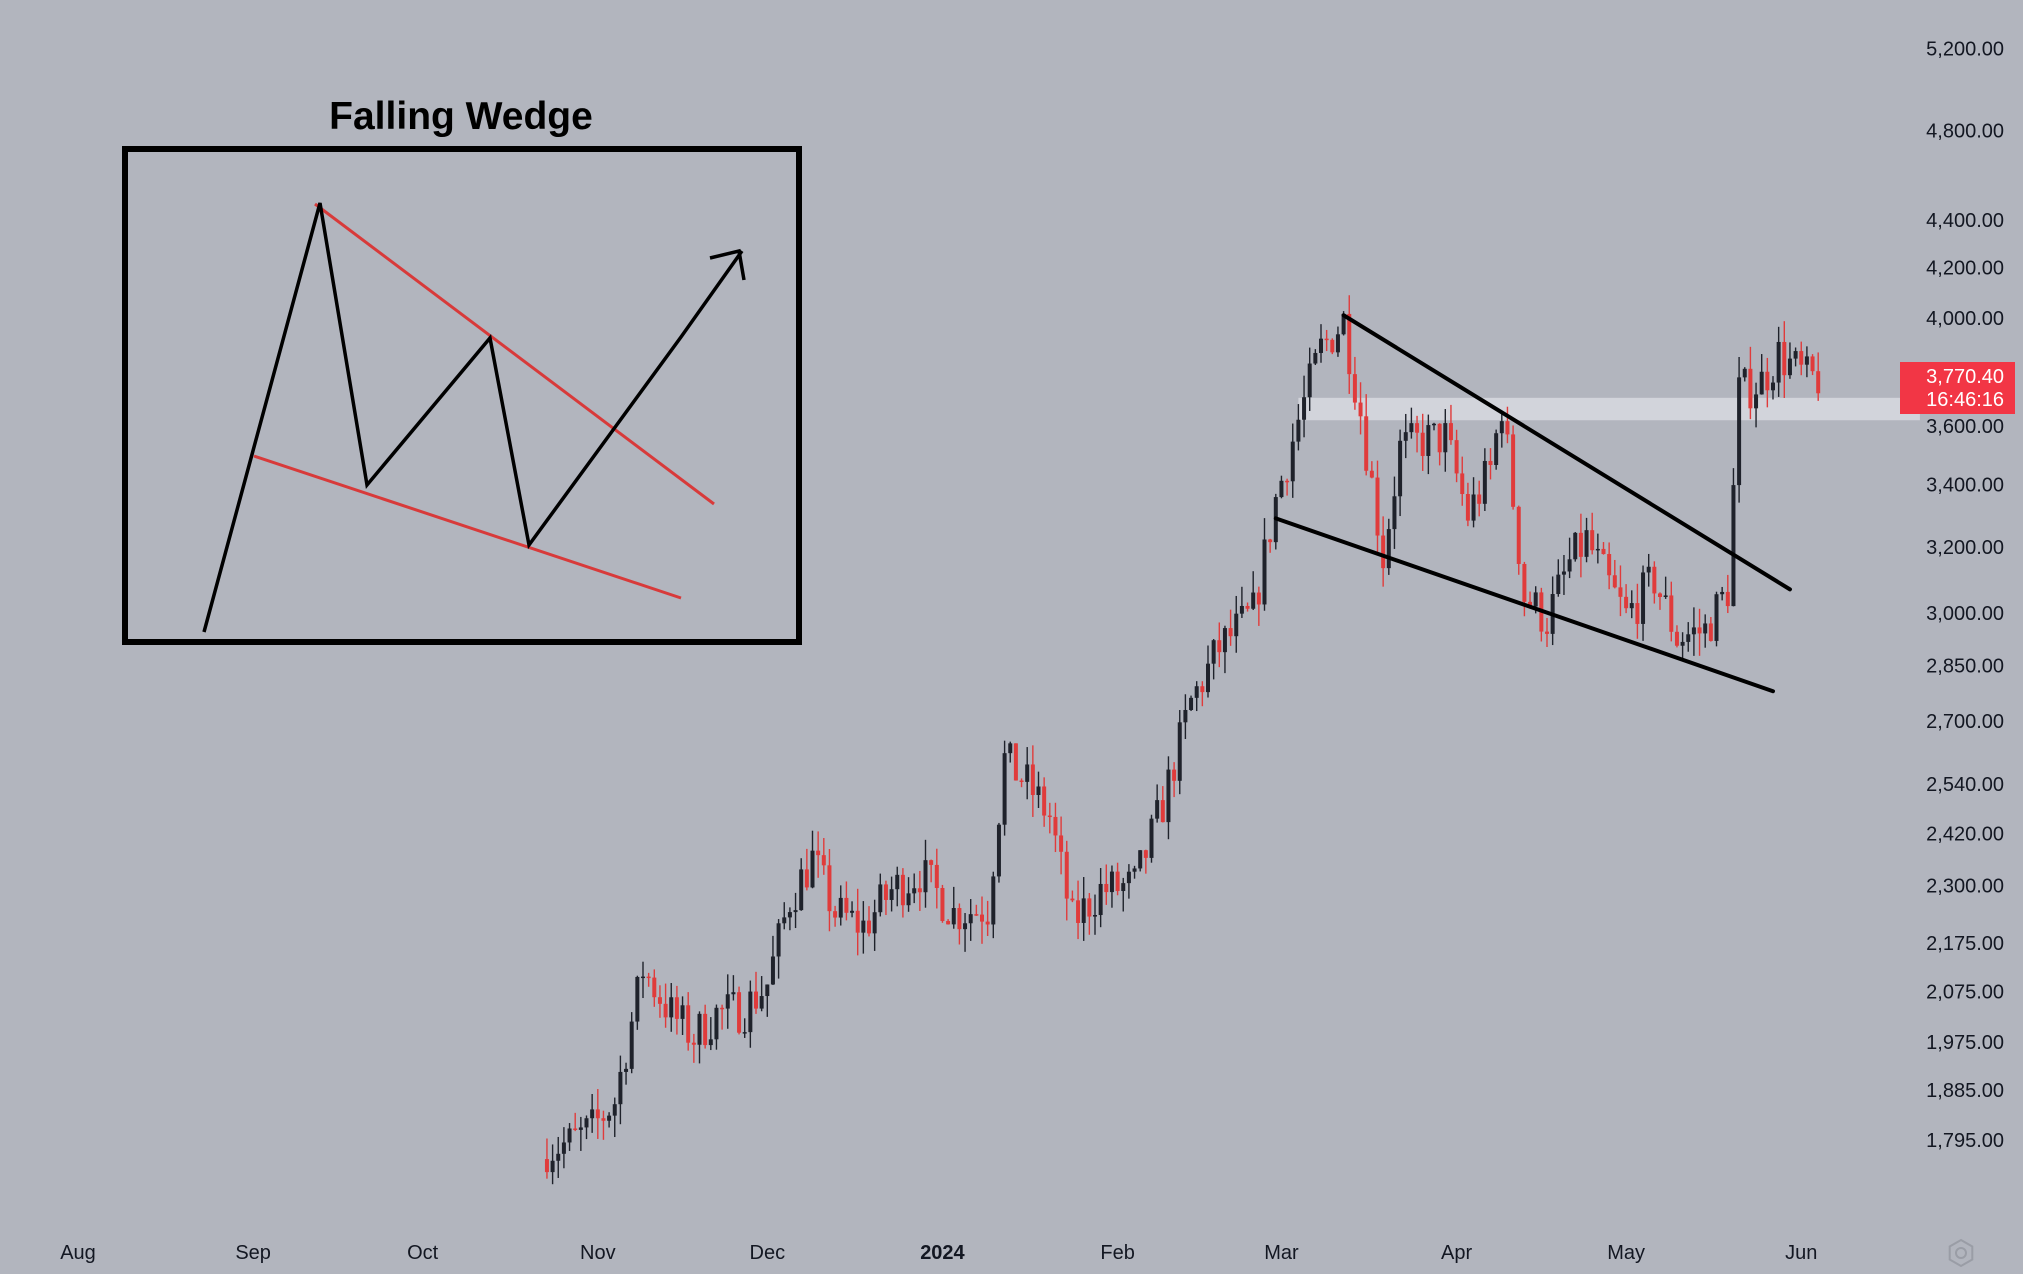 Image resolution: width=2023 pixels, height=1274 pixels. I want to click on price-axis-label: 2,175.00, so click(1965, 944).